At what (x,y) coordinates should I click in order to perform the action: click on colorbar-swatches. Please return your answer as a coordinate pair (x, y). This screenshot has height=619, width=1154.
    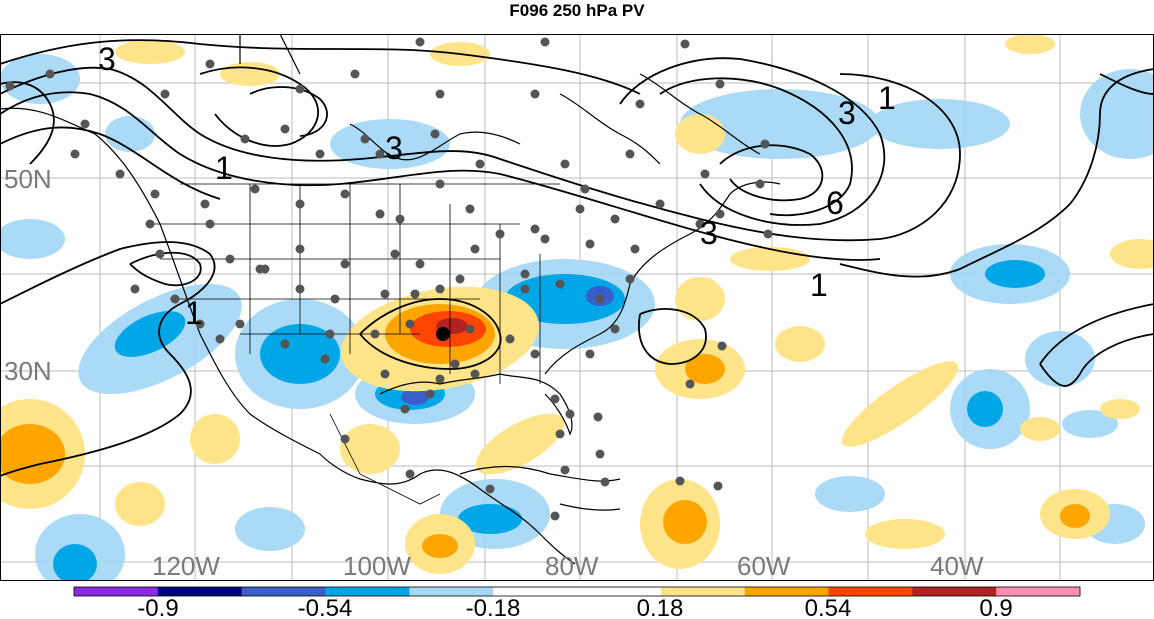
    Looking at the image, I should click on (577, 591).